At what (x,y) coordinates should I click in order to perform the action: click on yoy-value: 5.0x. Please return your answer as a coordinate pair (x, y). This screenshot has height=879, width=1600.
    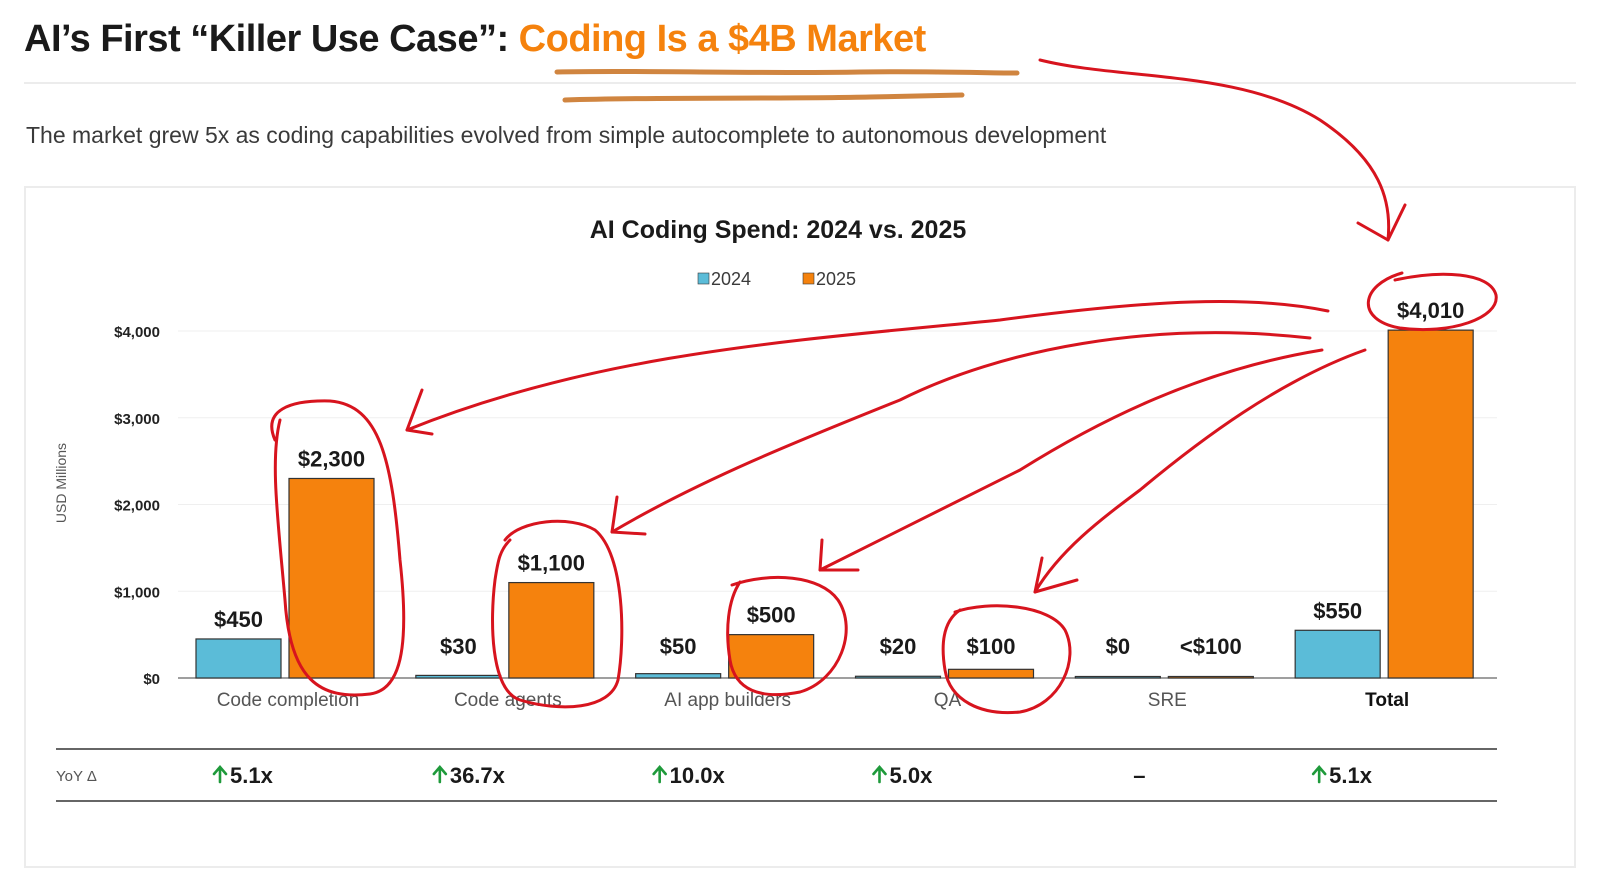
    Looking at the image, I should click on (912, 775).